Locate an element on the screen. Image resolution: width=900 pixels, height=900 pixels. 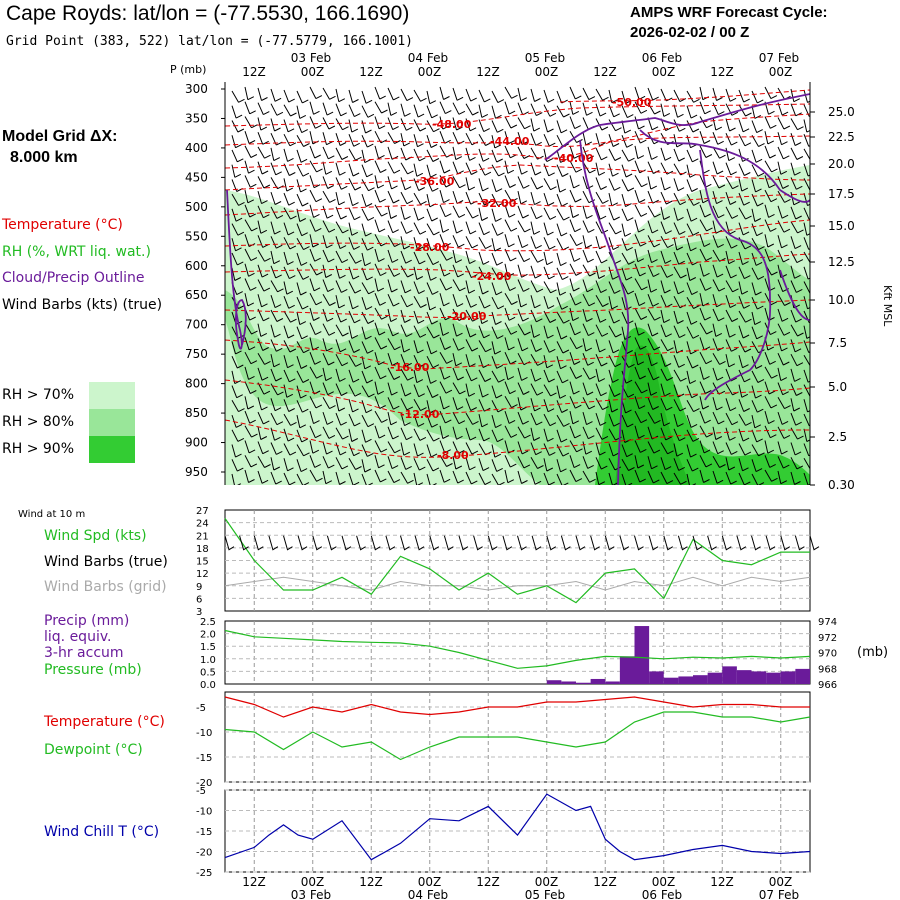
wind-speed-line is located at coordinates (517, 561).